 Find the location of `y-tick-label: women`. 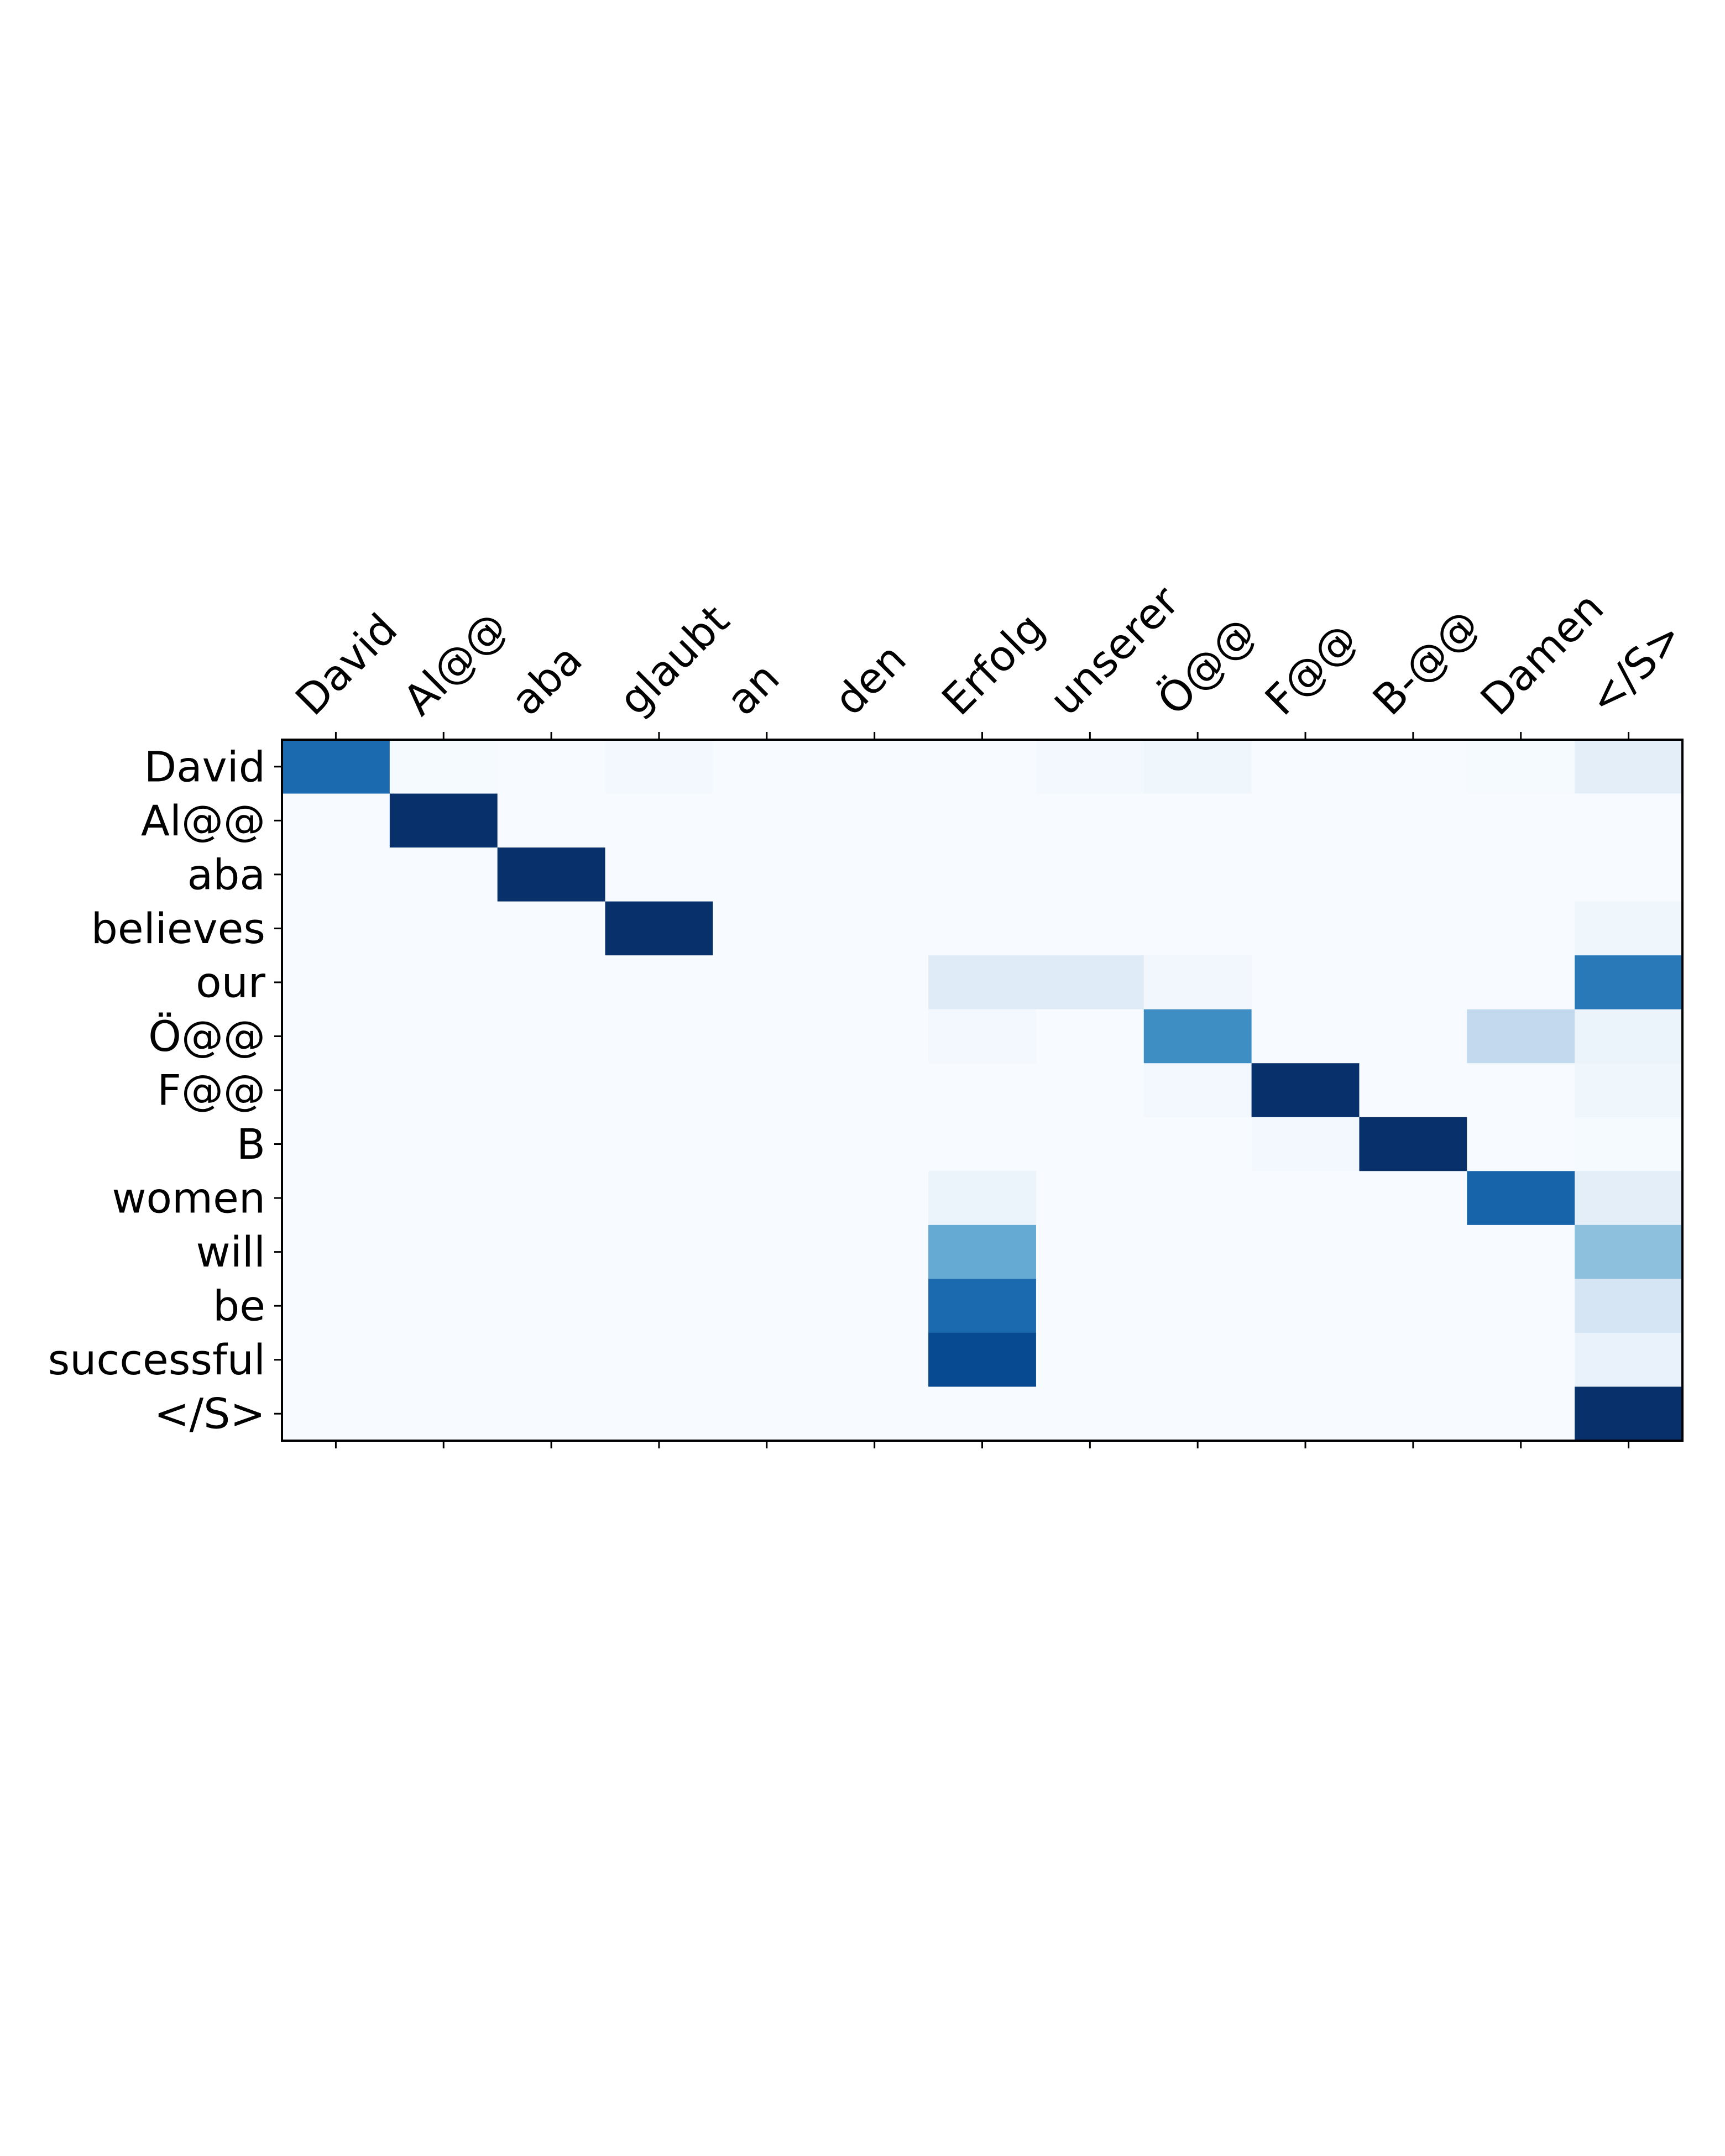

y-tick-label: women is located at coordinates (188, 1198).